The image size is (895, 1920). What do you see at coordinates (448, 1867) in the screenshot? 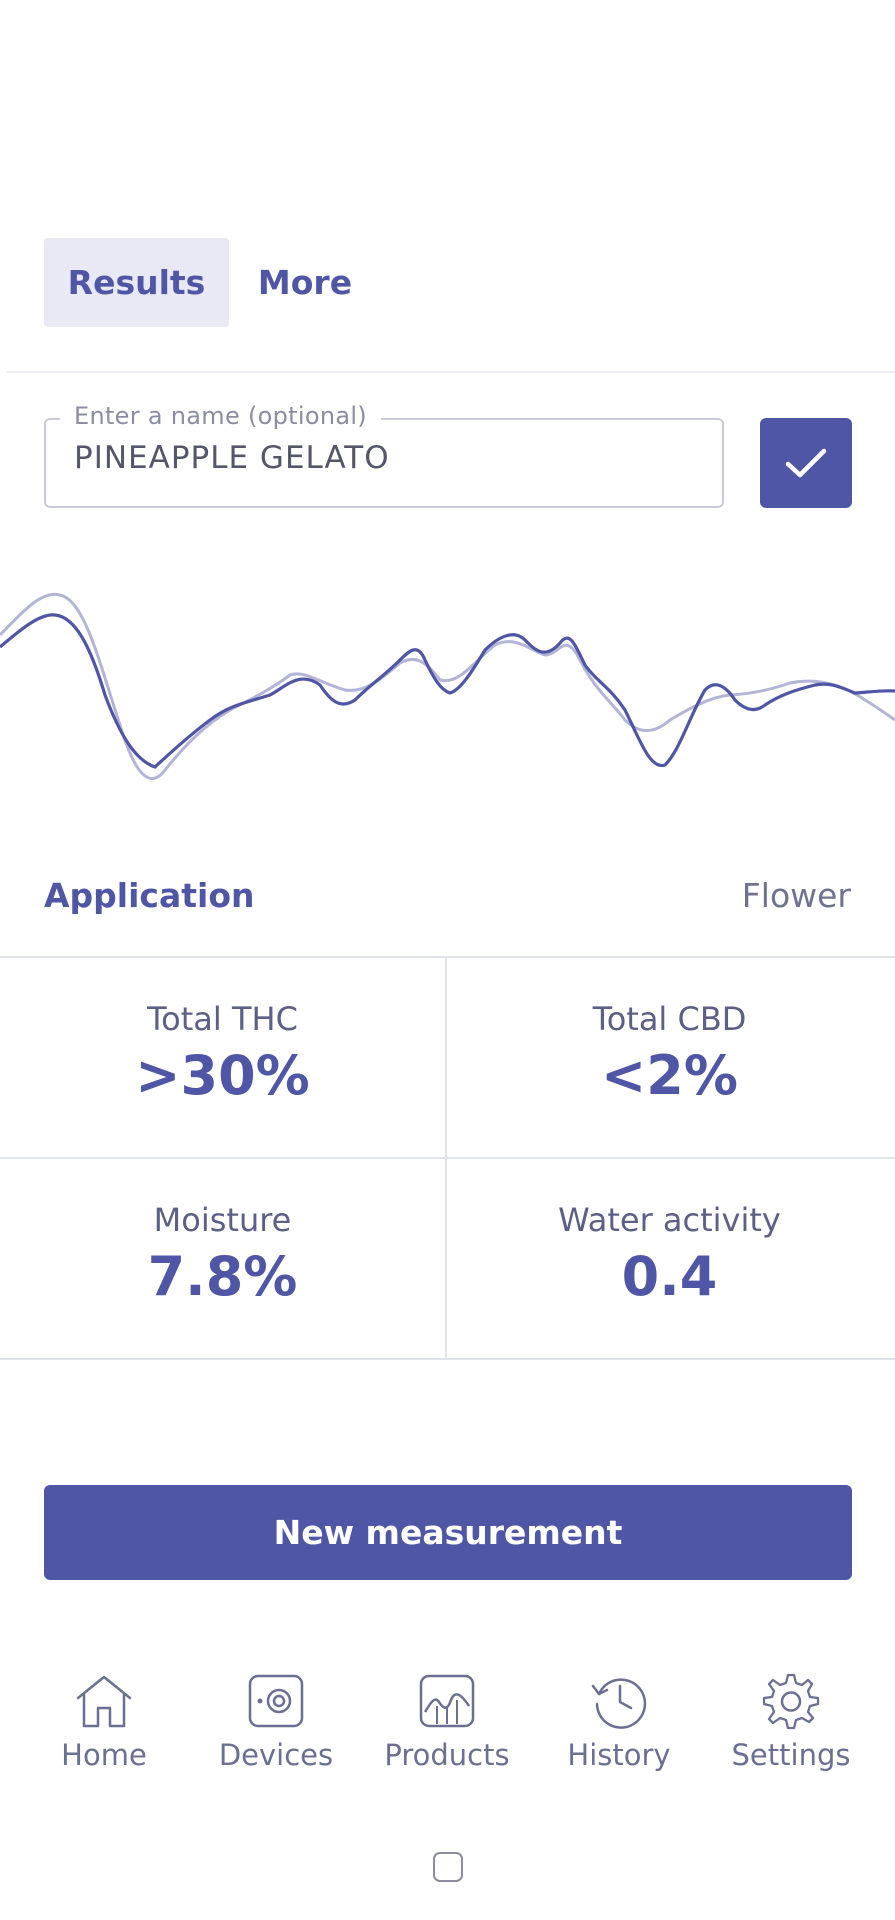
I see `system-home-button` at bounding box center [448, 1867].